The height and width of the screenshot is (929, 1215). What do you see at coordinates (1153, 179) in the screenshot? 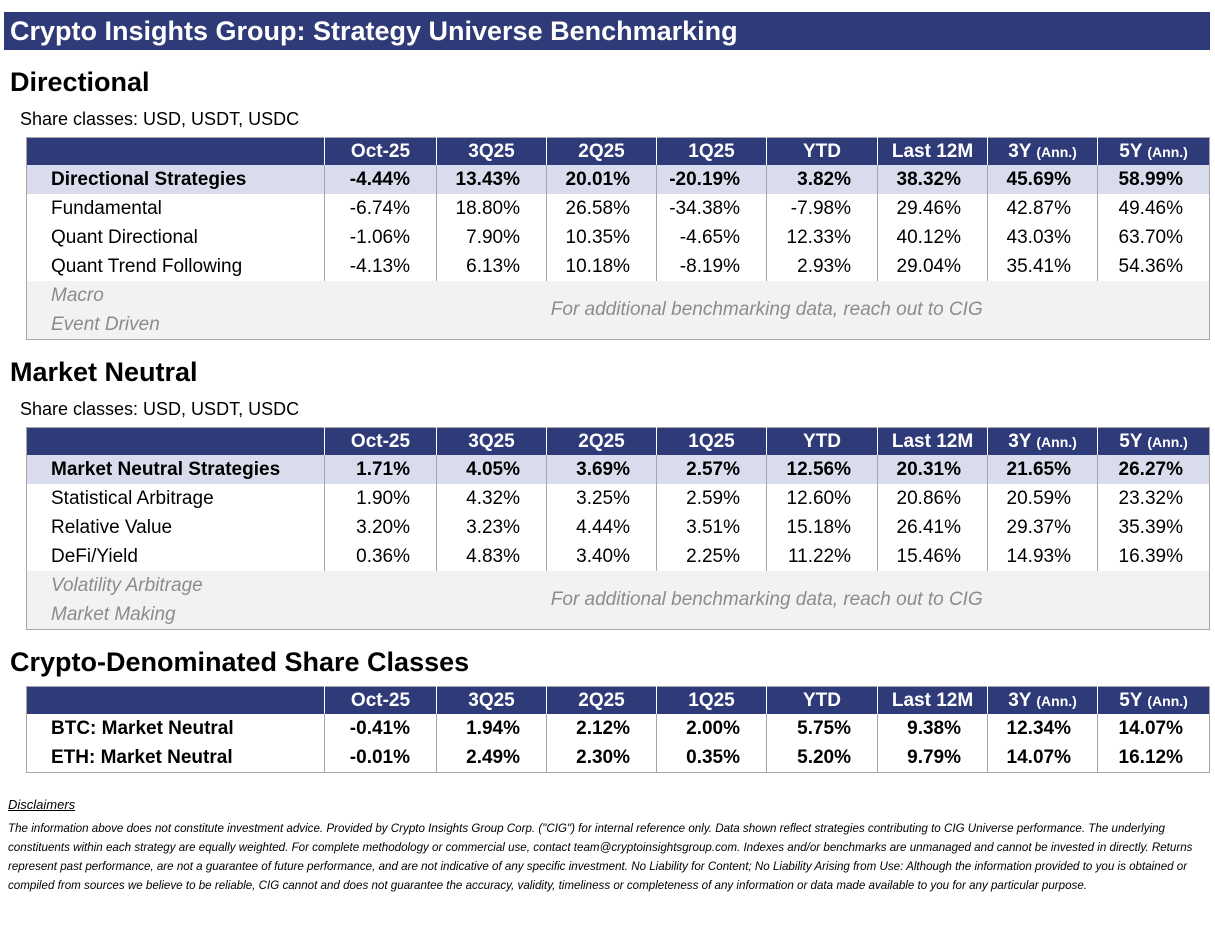
I see `value-cell: 58.99%` at bounding box center [1153, 179].